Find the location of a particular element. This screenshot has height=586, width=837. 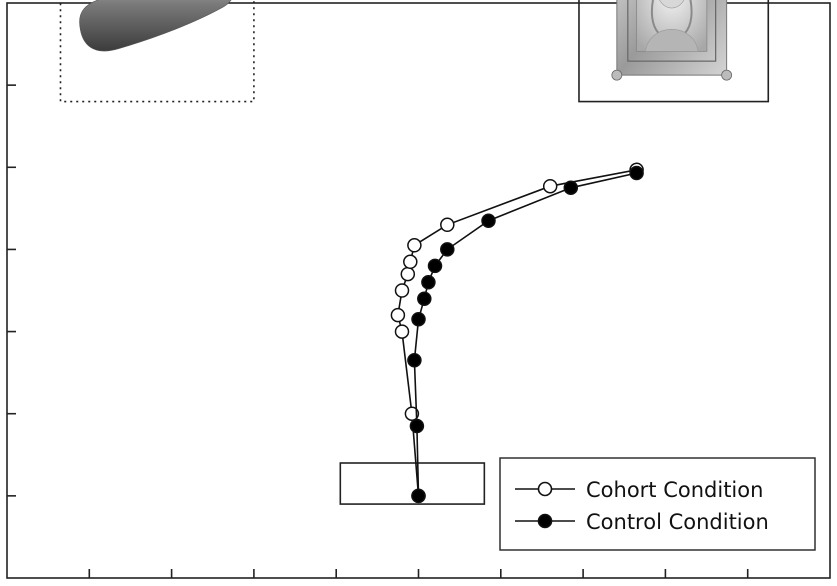

legend-marker-control is located at coordinates (545, 521).